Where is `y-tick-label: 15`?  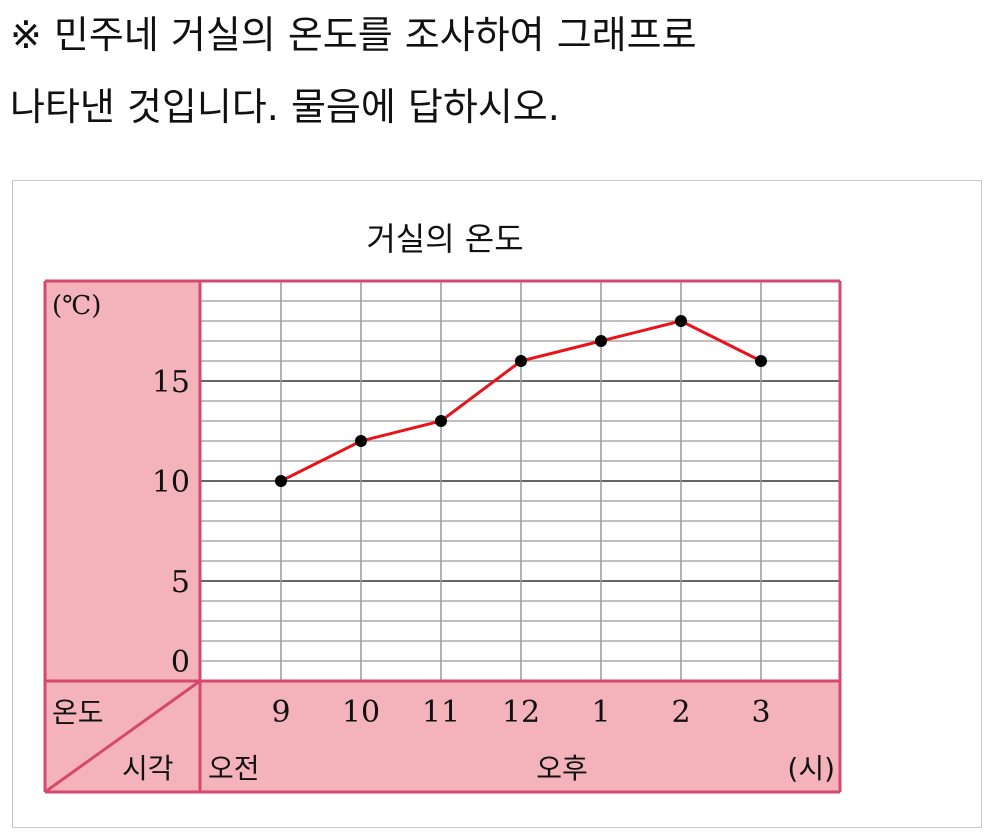 y-tick-label: 15 is located at coordinates (171, 382).